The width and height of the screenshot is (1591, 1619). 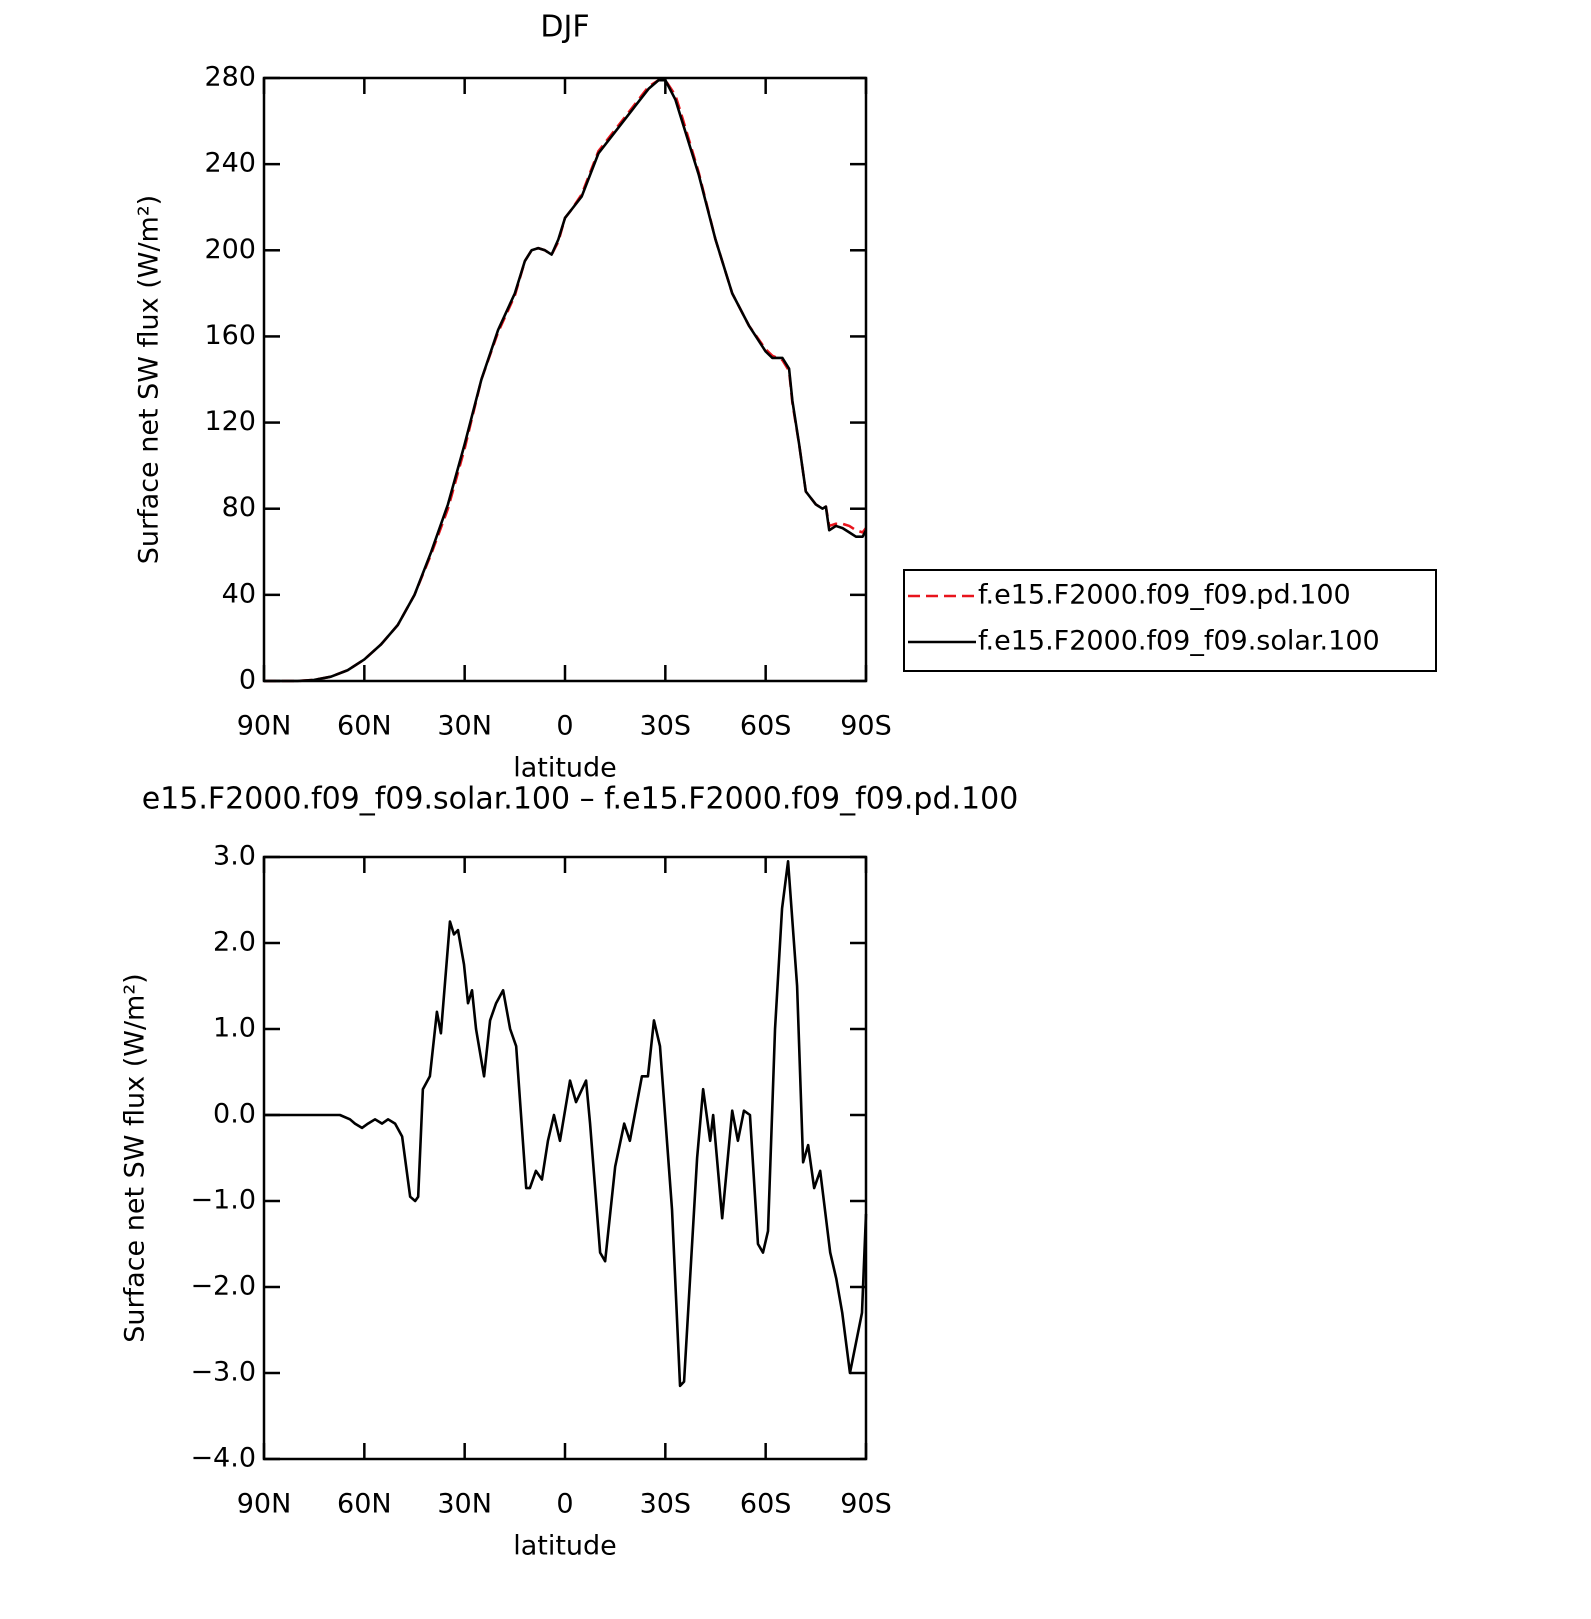 I want to click on y-tick-label: 3.0, so click(x=234, y=856).